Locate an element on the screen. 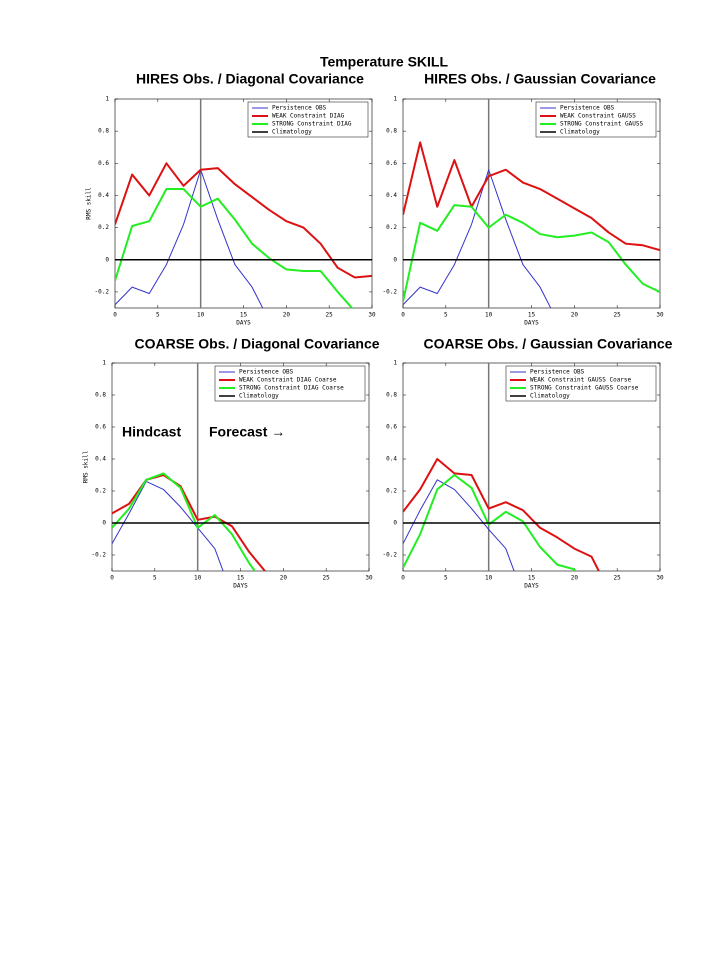  legend-box is located at coordinates (581, 383).